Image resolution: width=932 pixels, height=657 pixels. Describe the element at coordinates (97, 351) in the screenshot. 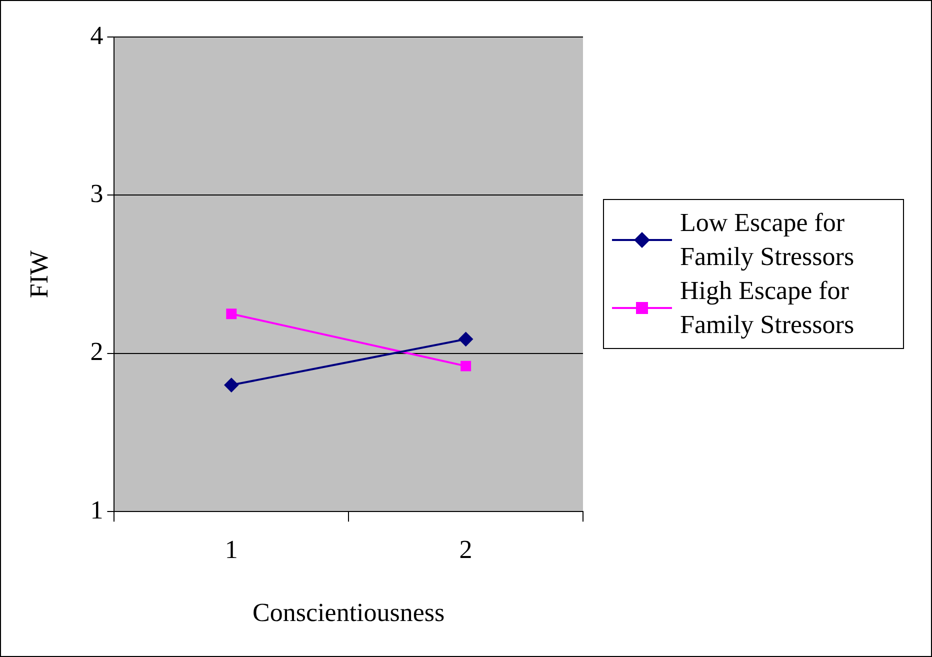

I see `y-tick-label: 2` at that location.